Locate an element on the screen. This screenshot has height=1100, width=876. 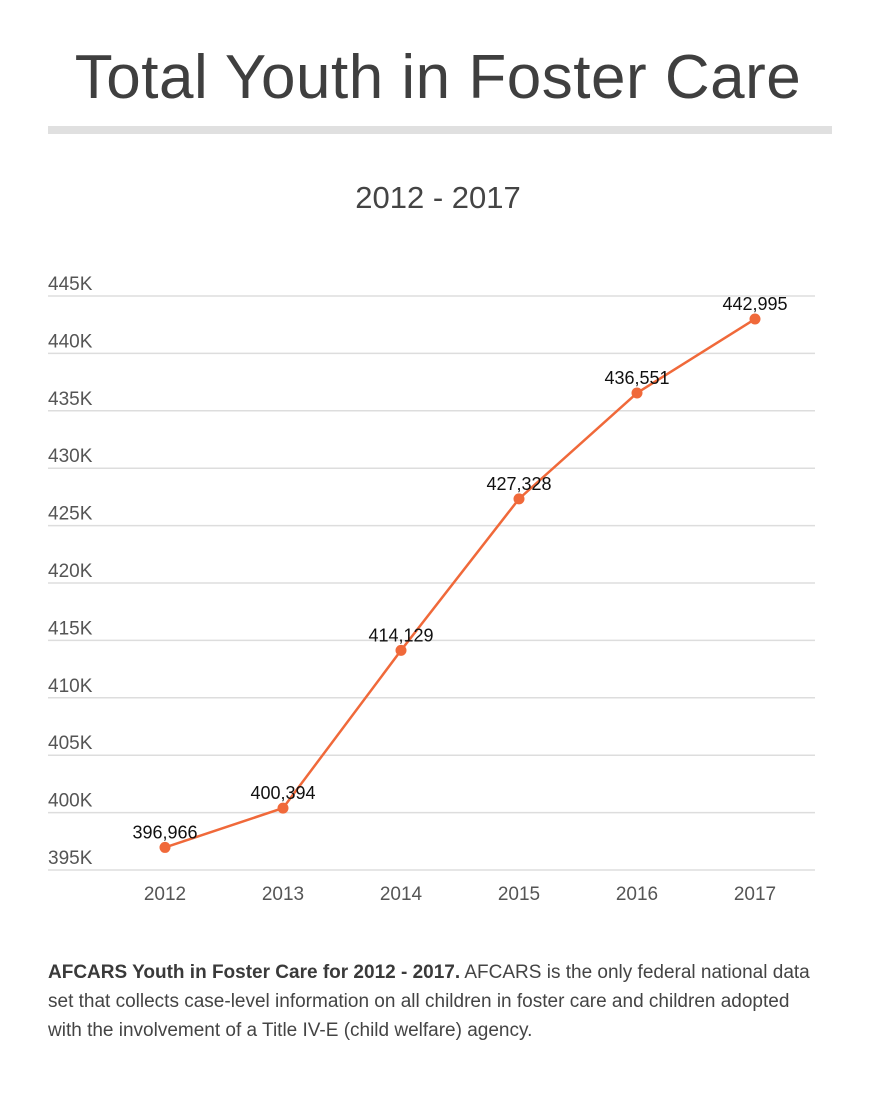
x-tick-label: 2015 is located at coordinates (519, 894).